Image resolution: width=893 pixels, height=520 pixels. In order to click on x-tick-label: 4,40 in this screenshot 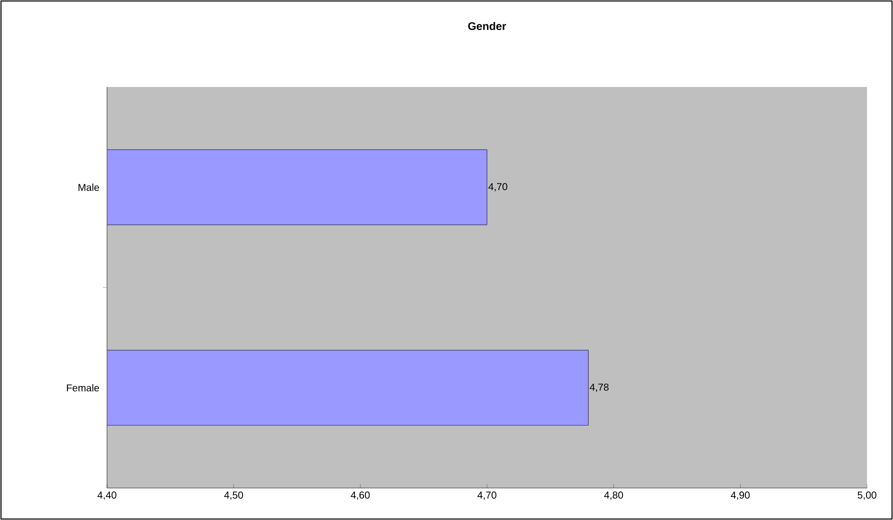, I will do `click(107, 496)`.